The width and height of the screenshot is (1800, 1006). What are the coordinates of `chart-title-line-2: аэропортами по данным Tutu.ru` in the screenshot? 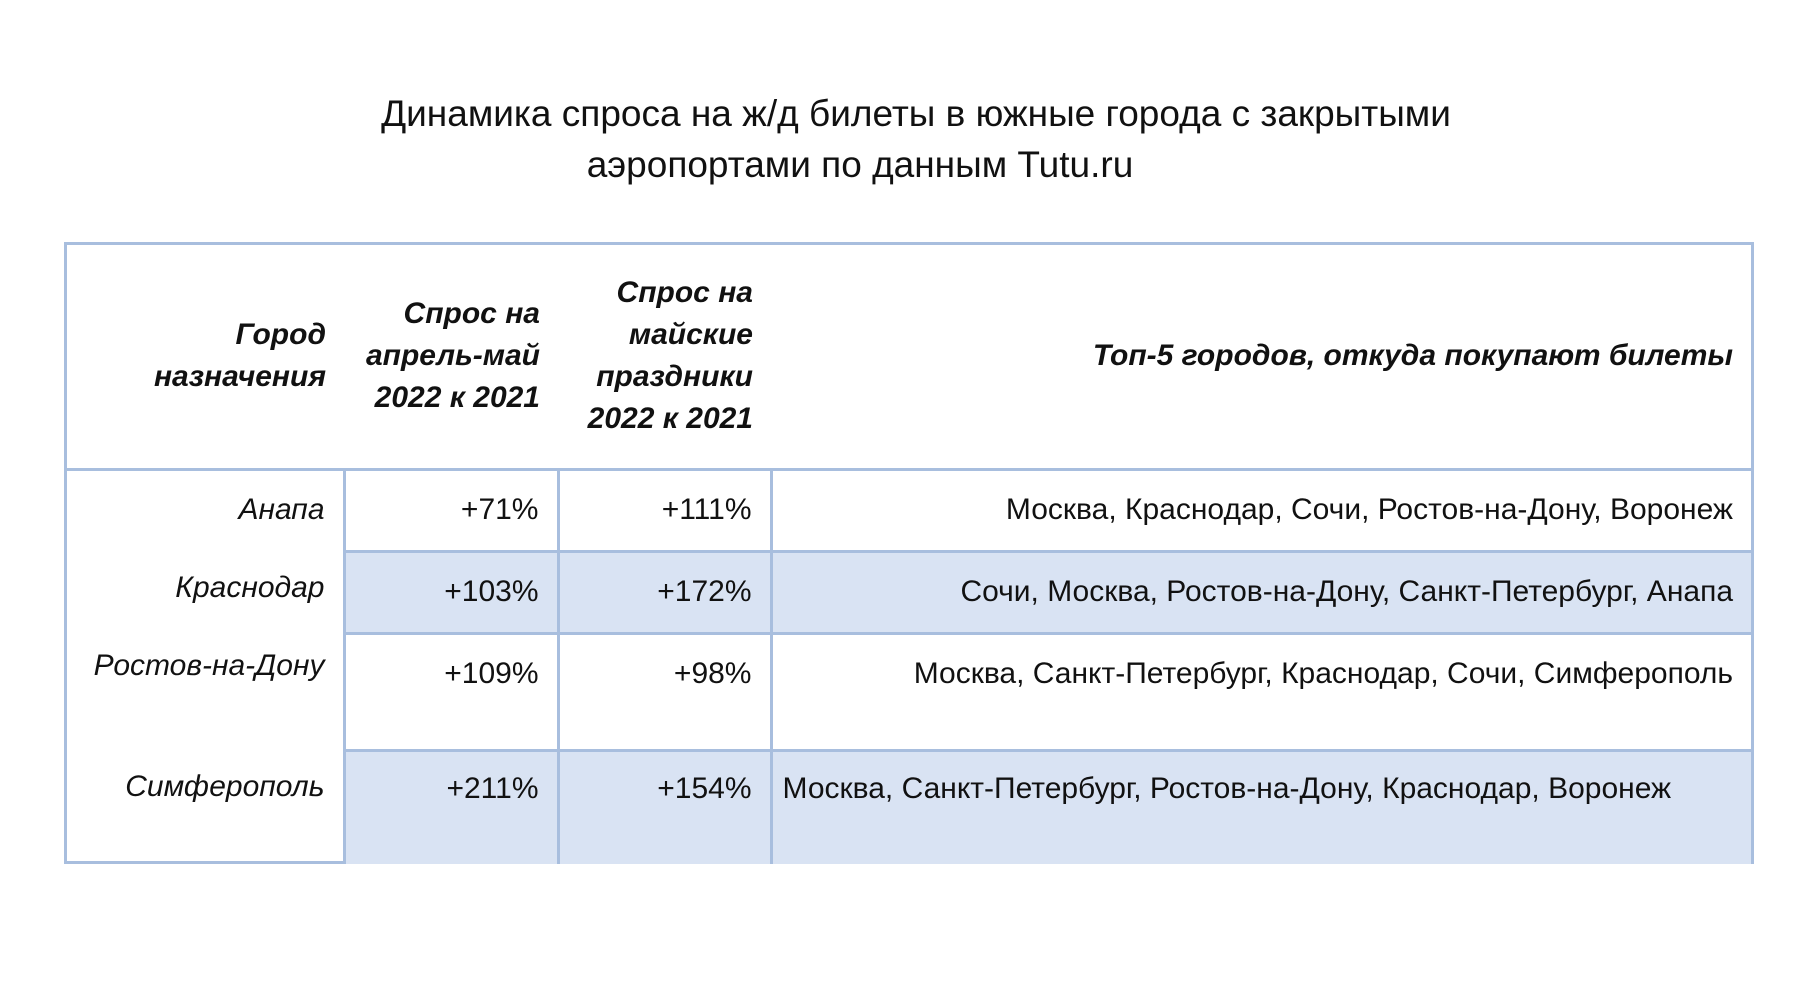 It's located at (860, 164).